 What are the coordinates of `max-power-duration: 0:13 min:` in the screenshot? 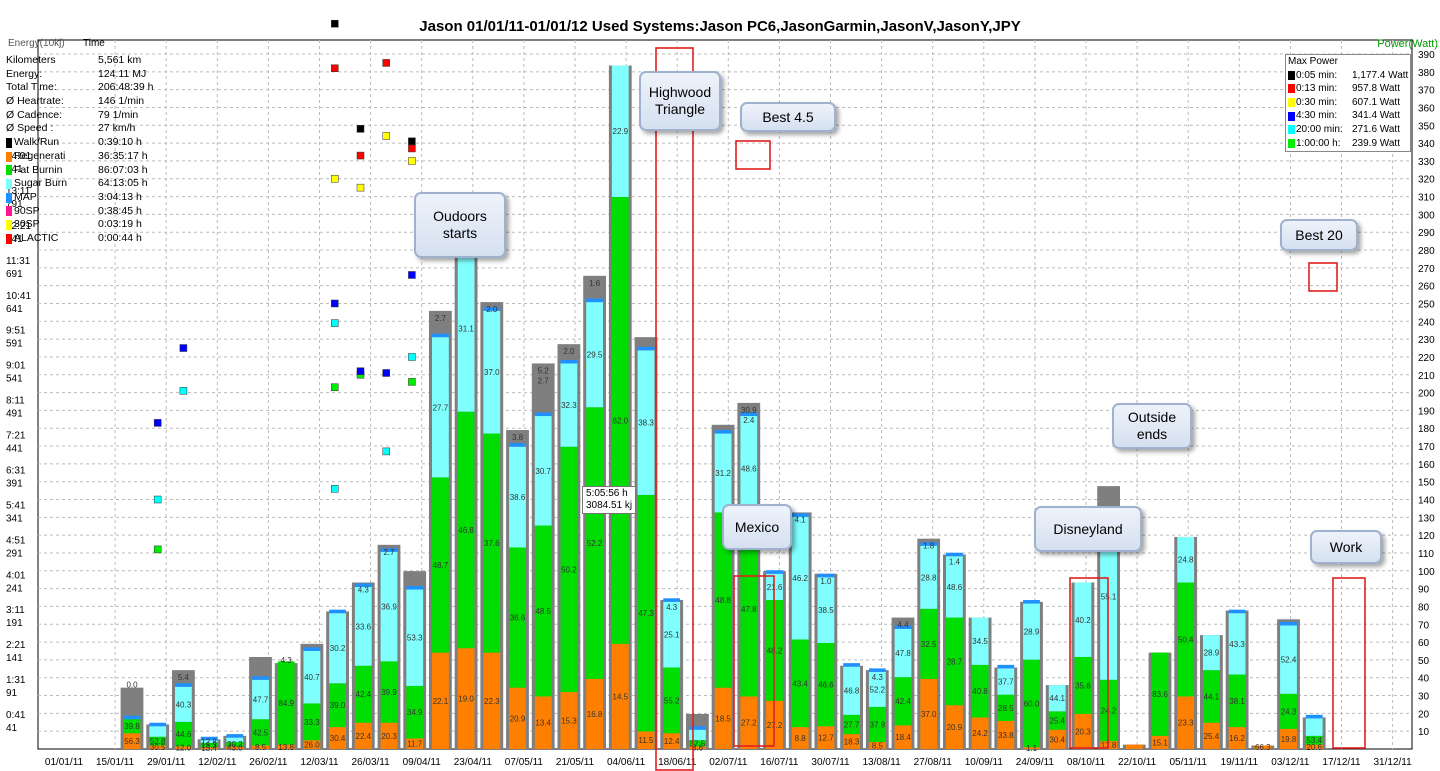 It's located at (1317, 89).